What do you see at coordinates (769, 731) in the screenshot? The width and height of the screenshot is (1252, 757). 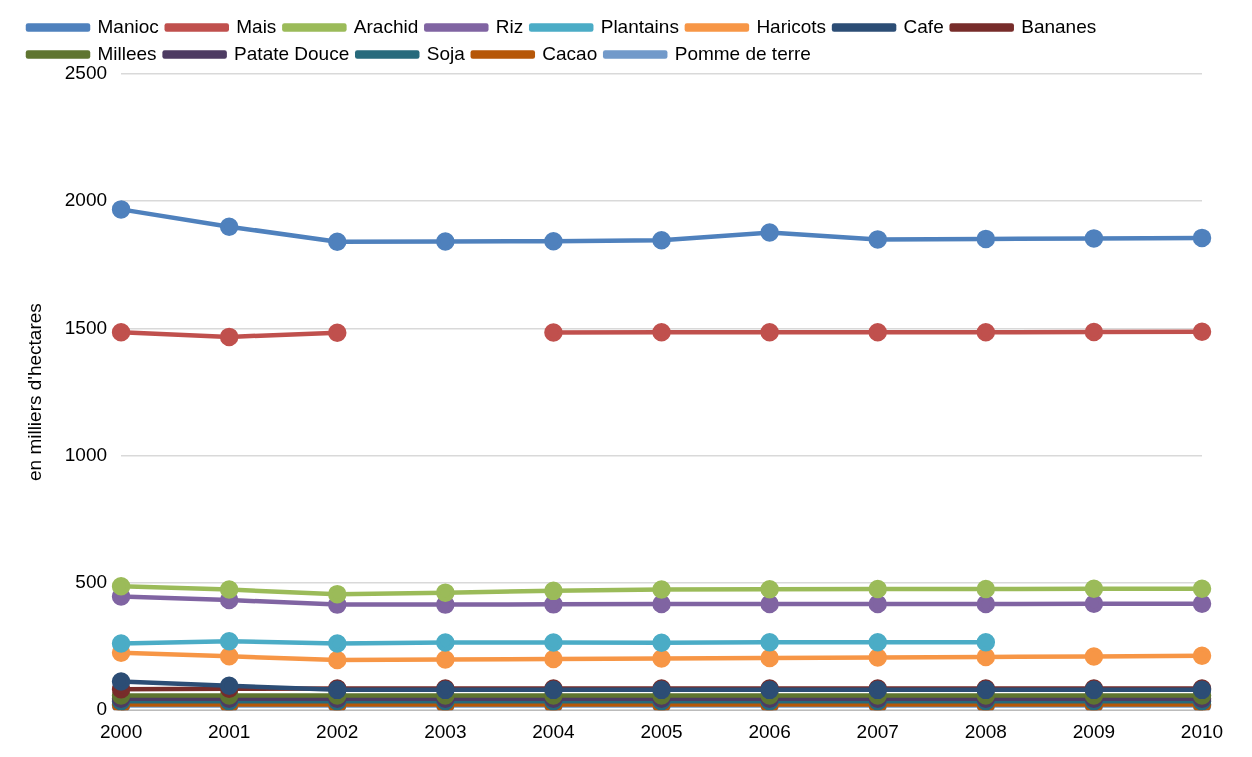 I see `x-tick-label: 2006` at bounding box center [769, 731].